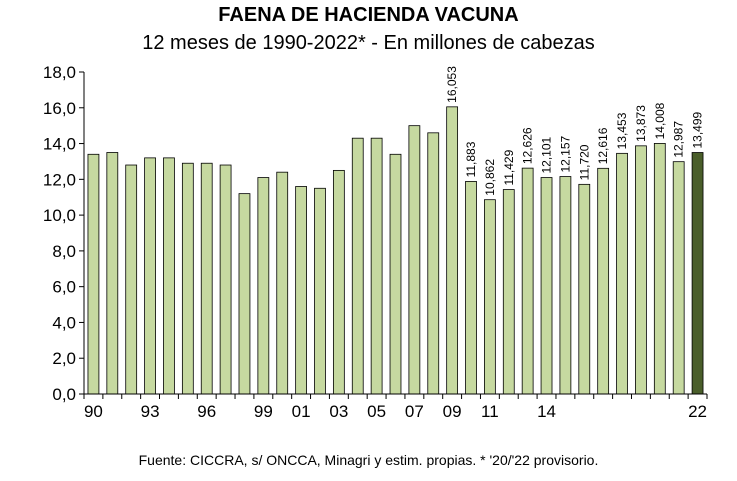 Image resolution: width=737 pixels, height=481 pixels. What do you see at coordinates (263, 411) in the screenshot?
I see `x-tick-label: 99` at bounding box center [263, 411].